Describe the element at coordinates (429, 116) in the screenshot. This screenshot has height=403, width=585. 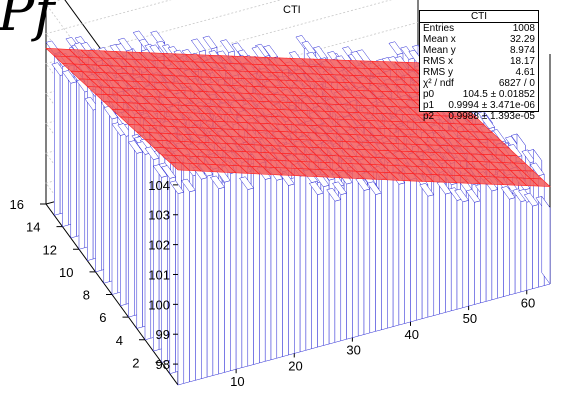
I see `stats-key: p2` at that location.